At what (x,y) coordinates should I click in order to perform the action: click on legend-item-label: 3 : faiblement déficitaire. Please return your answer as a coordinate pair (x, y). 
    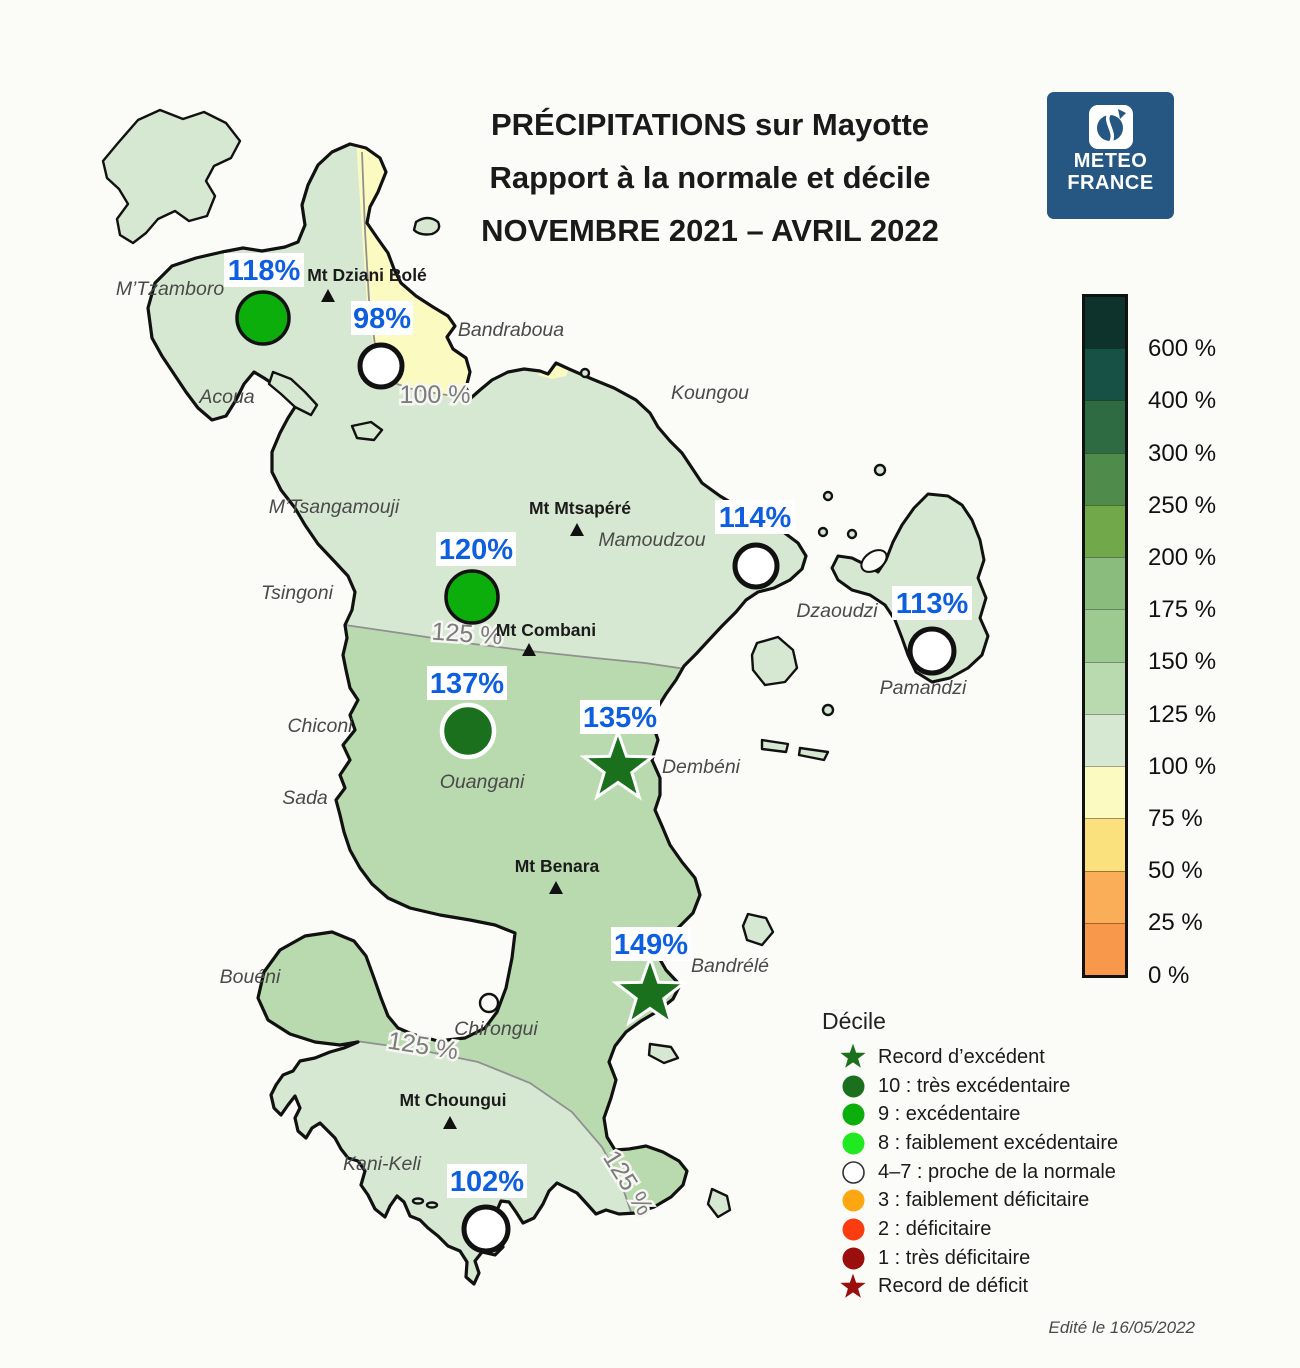
    Looking at the image, I should click on (984, 1200).